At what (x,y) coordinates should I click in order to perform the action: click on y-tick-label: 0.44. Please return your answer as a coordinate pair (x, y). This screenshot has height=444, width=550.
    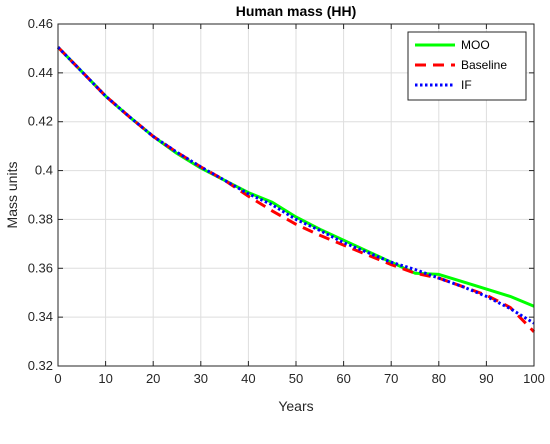
    Looking at the image, I should click on (40, 72).